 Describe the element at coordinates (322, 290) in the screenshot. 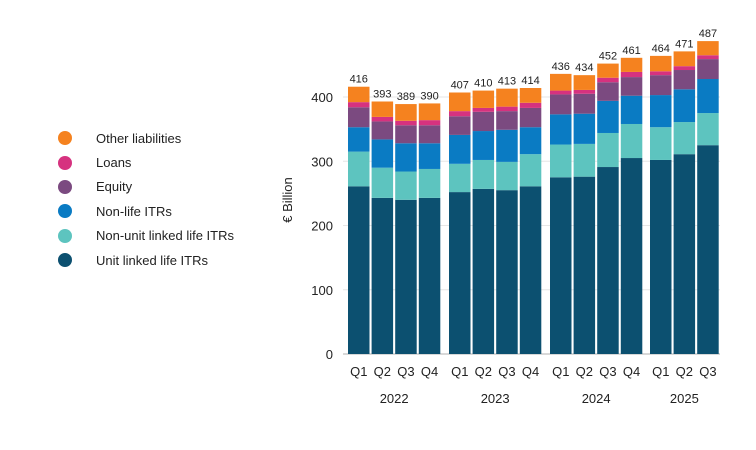

I see `y-tick-label: 100` at that location.